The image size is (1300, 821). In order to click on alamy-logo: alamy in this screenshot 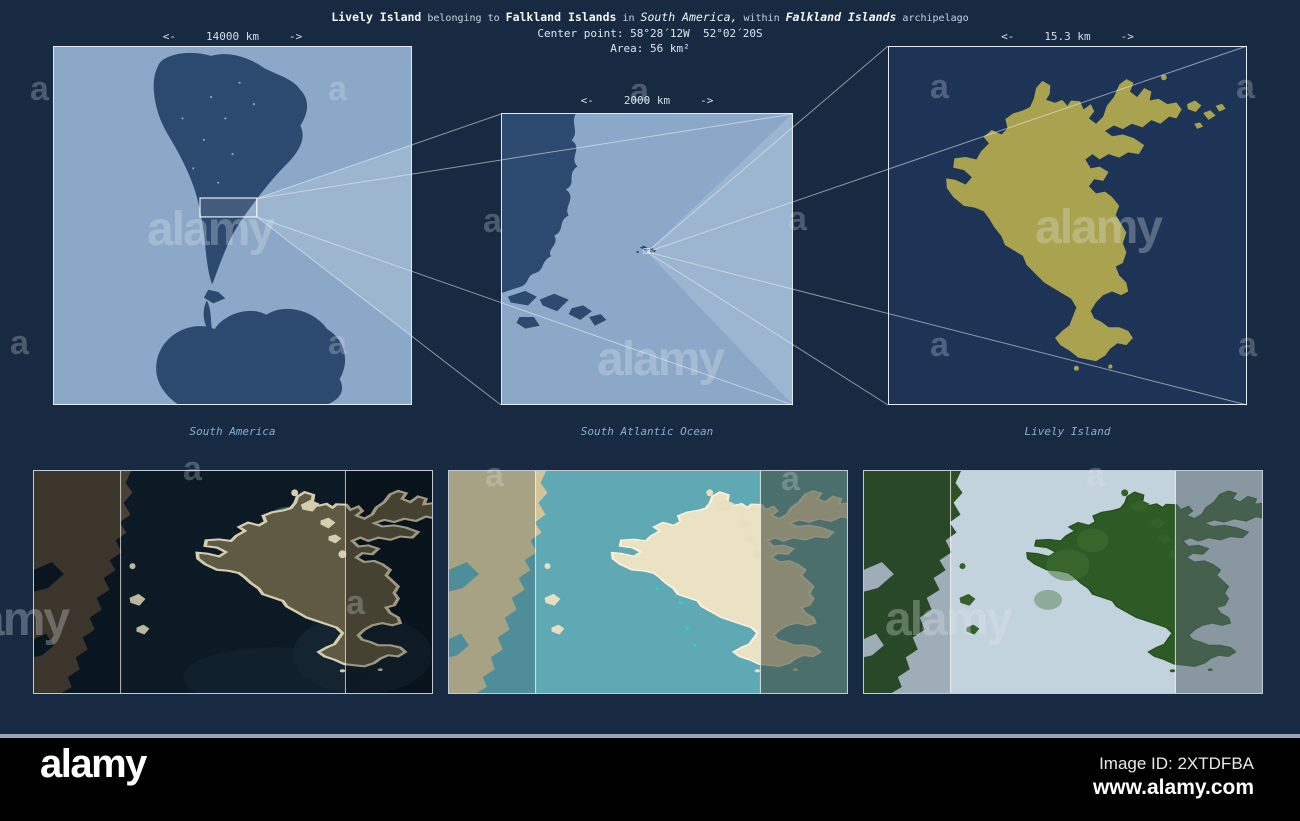, I will do `click(93, 764)`.